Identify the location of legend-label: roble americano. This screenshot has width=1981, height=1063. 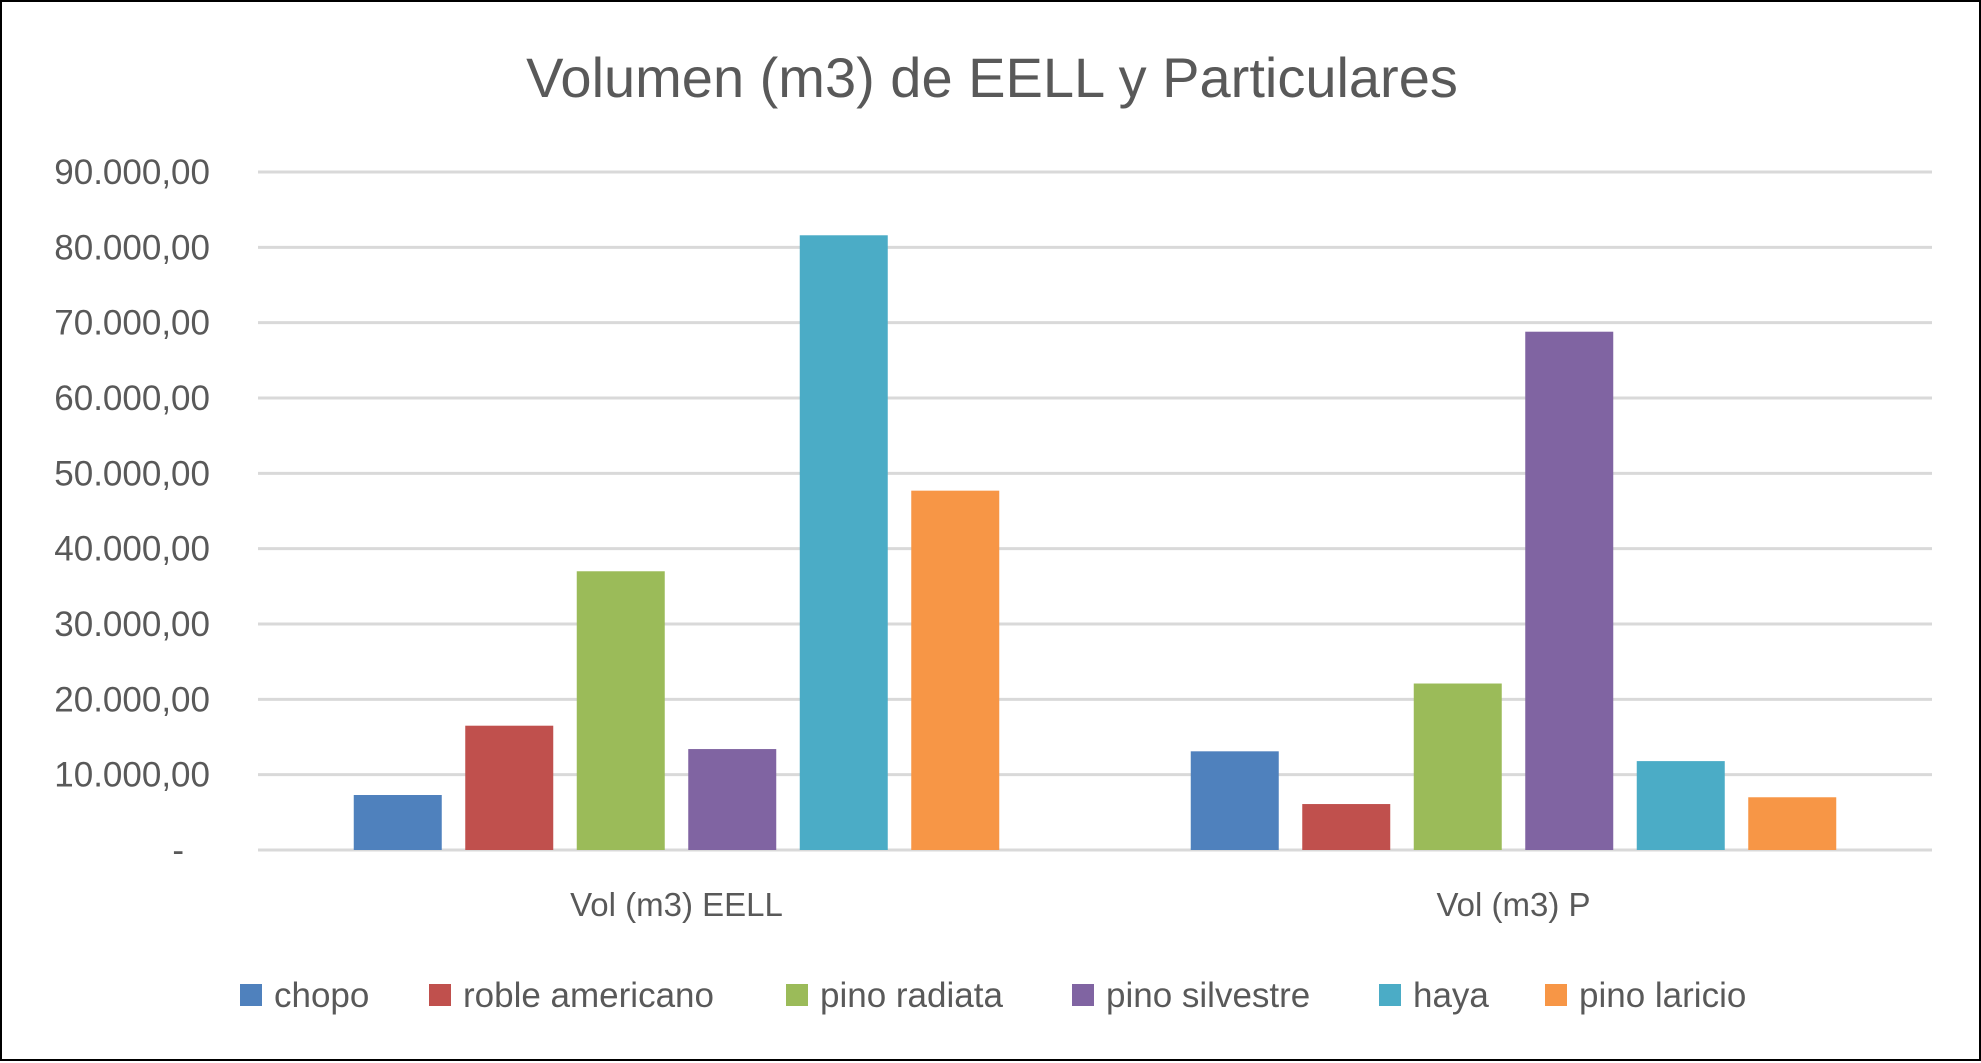
(588, 995).